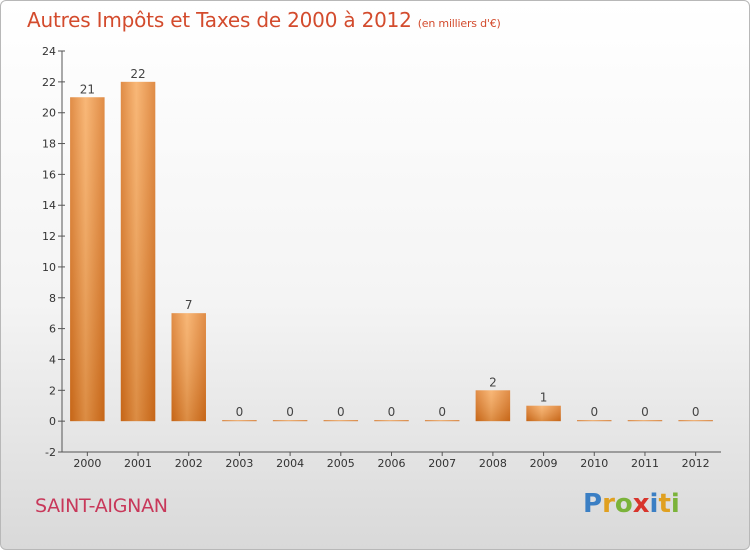  Describe the element at coordinates (392, 463) in the screenshot. I see `x-tick-label: 2006` at that location.